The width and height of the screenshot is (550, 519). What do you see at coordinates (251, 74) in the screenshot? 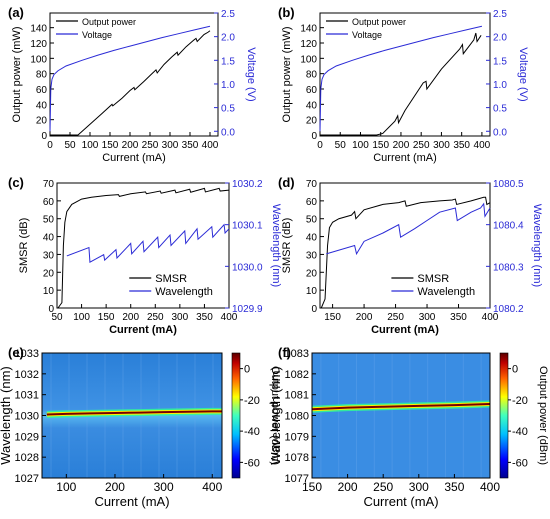
I see `y2-axis-label: Voltage (V)` at bounding box center [251, 74].